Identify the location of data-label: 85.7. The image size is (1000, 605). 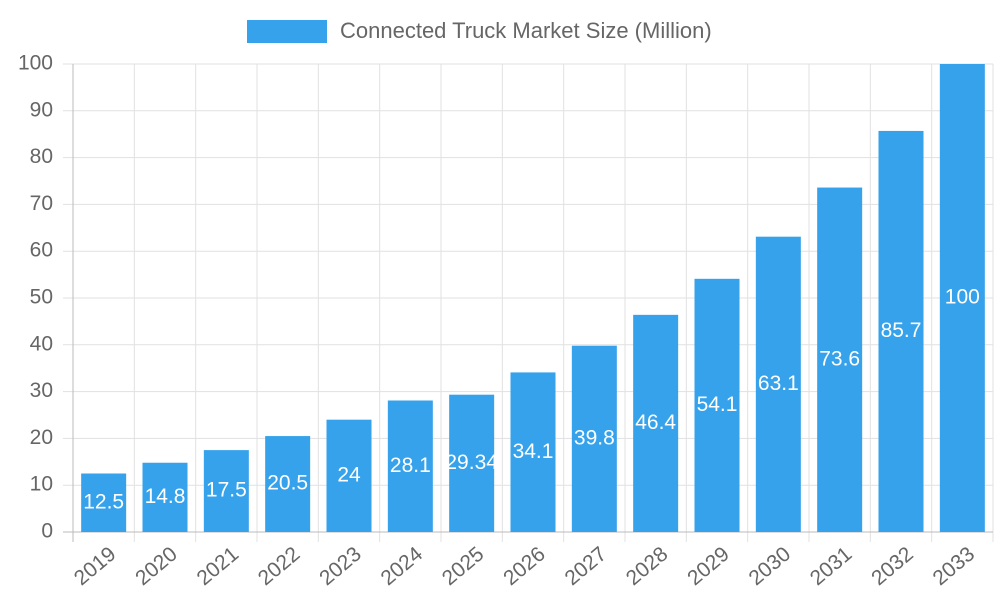
(901, 330).